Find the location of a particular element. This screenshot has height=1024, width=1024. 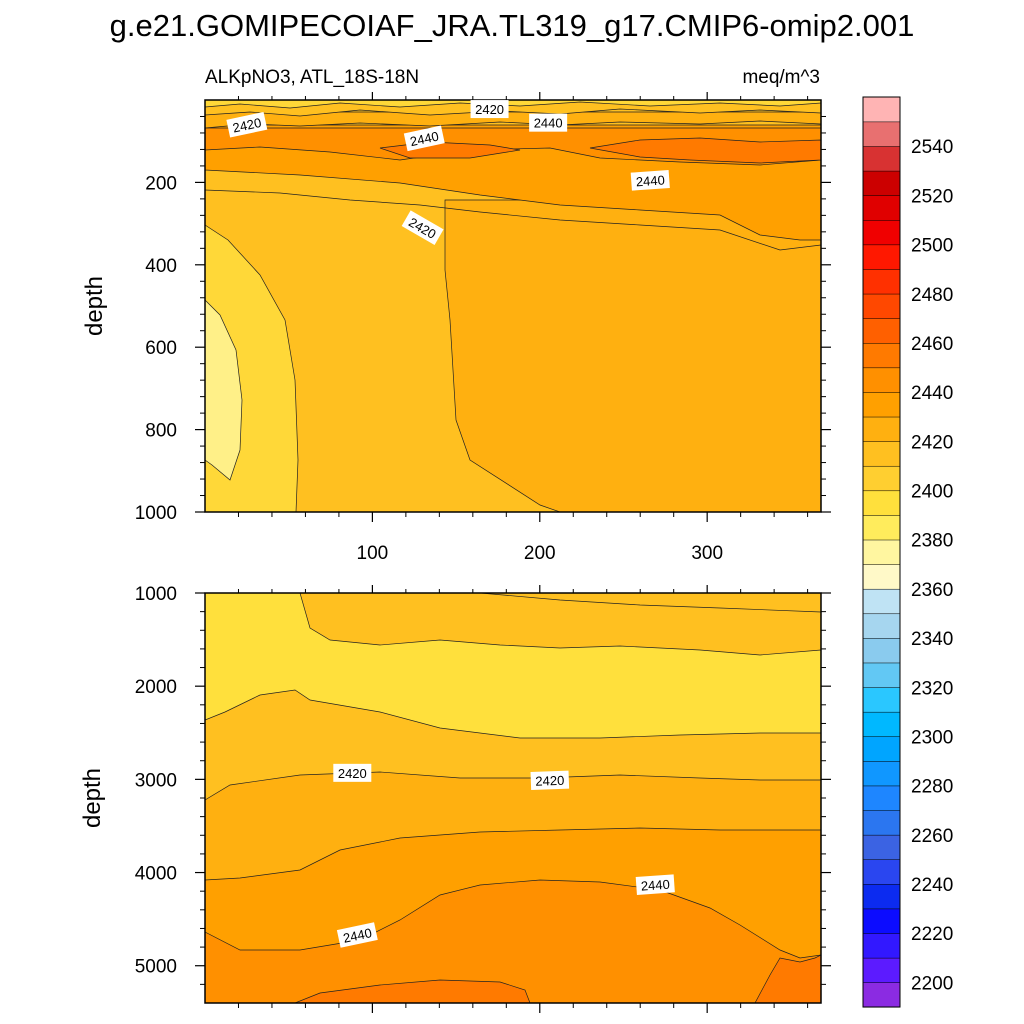

colorbar-tick-label: 2220 is located at coordinates (932, 934).